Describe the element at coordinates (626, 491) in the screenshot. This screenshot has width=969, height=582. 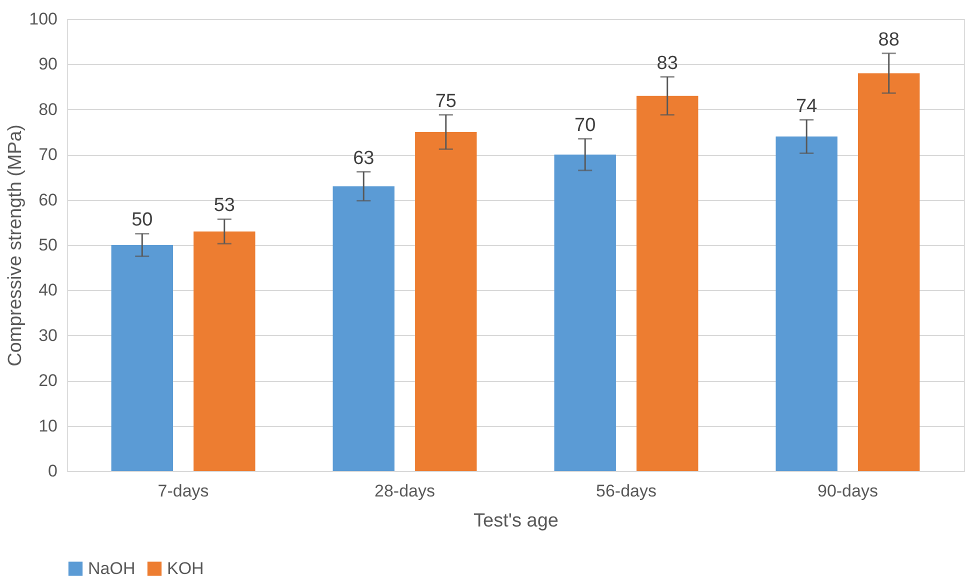
I see `x-tick-label: 56-days` at that location.